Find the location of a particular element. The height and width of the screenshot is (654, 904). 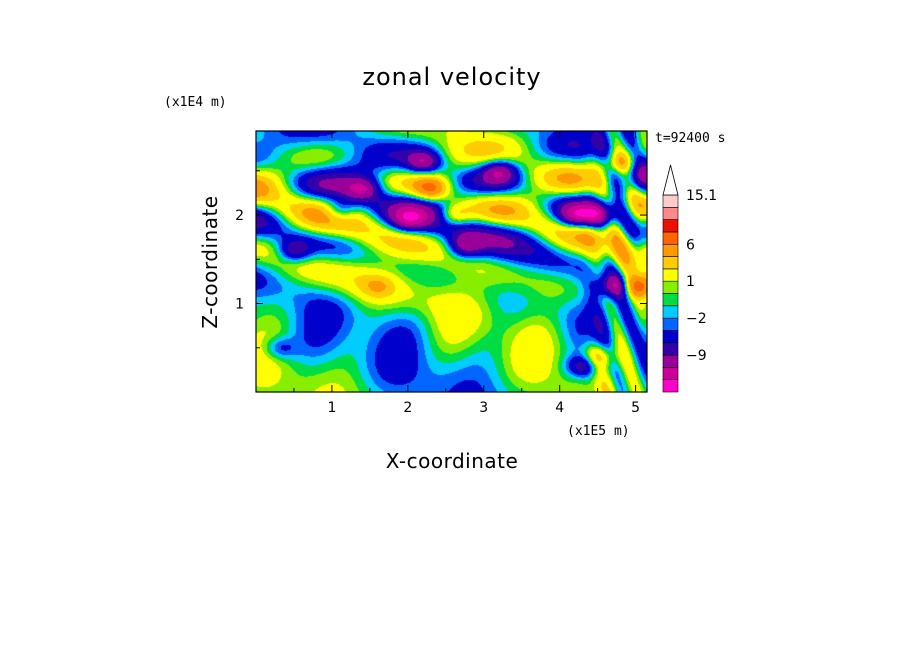

x-tick-label: 2 is located at coordinates (407, 408).